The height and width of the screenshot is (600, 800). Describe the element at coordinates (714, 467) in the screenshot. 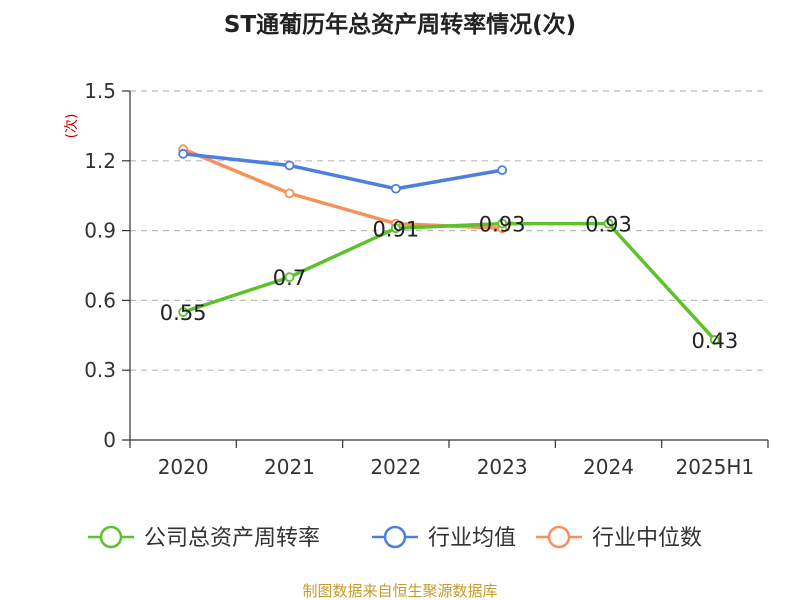

I see `x-tick-label: 2025H1` at that location.